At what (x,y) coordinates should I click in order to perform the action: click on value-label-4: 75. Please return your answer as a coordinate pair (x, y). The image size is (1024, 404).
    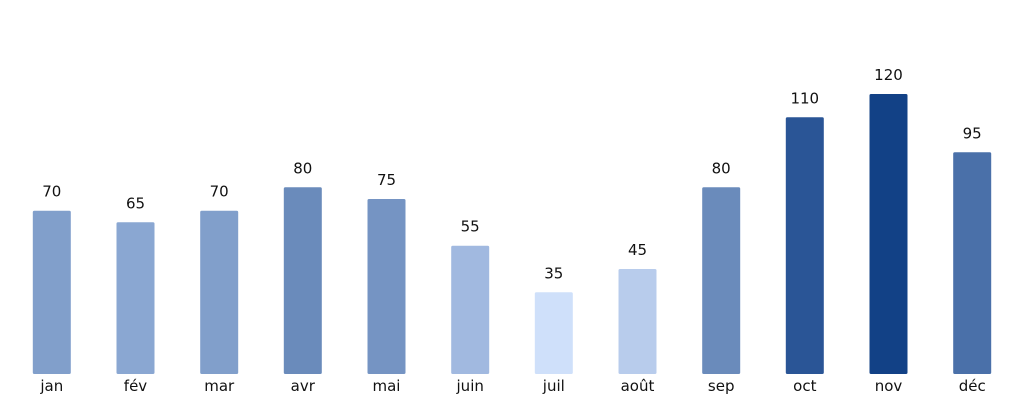
    Looking at the image, I should click on (386, 180).